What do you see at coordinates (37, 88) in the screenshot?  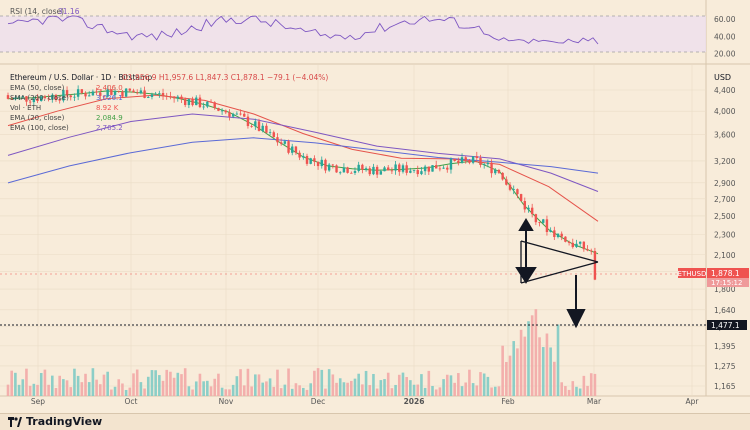 I see `indicator-label: EMA (50, close)` at bounding box center [37, 88].